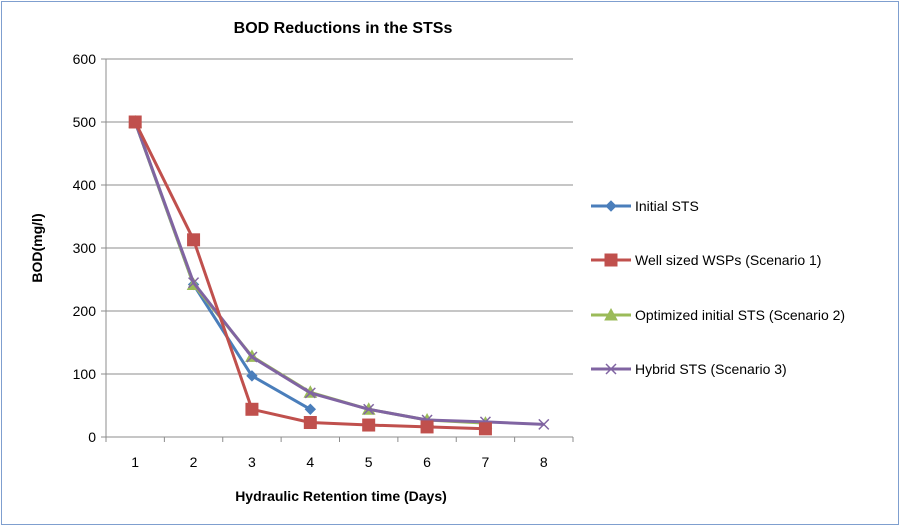 The width and height of the screenshot is (903, 529). I want to click on y-tick-label: 500, so click(85, 122).